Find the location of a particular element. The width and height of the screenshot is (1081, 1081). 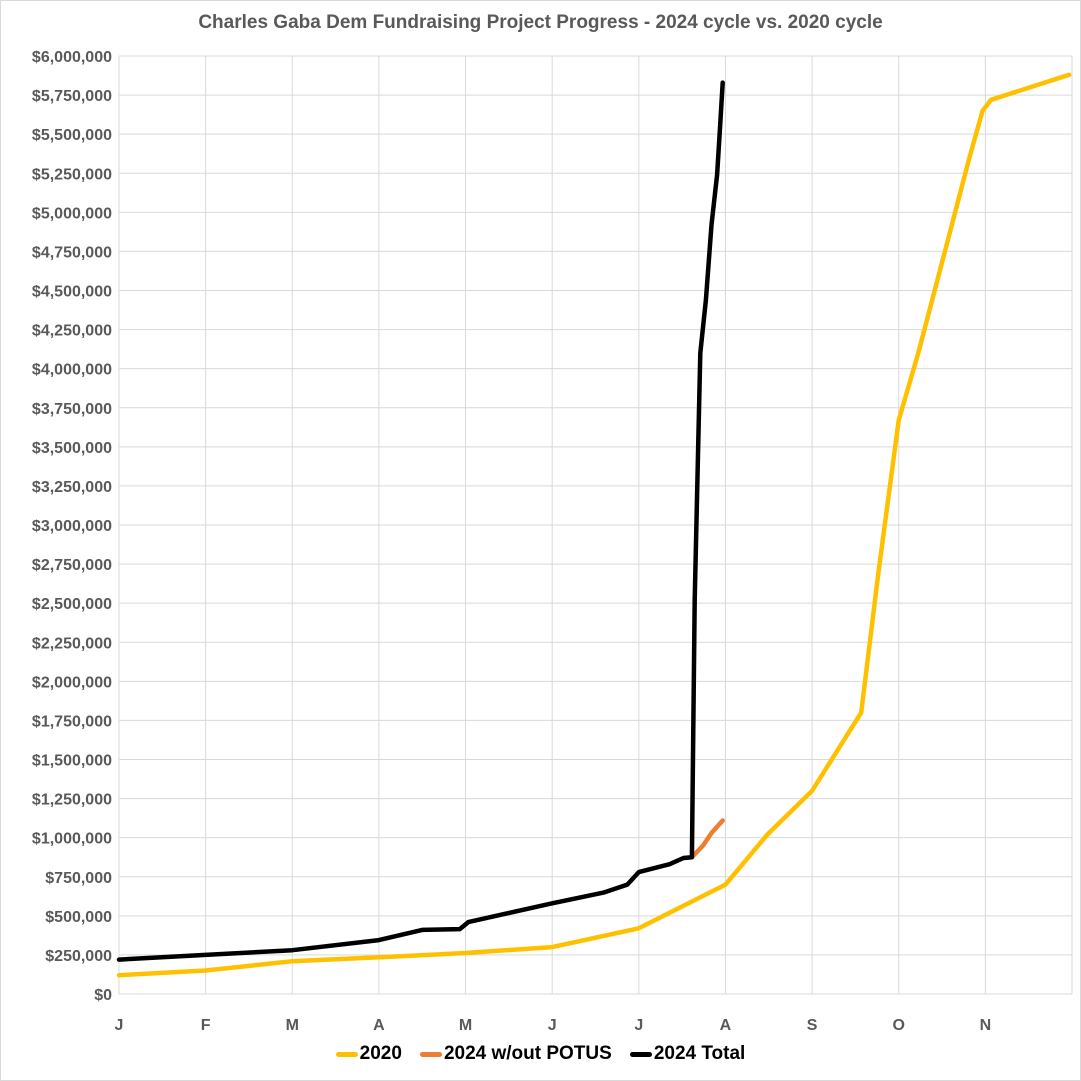

y-tick-label: $1,000,000 is located at coordinates (72, 839).